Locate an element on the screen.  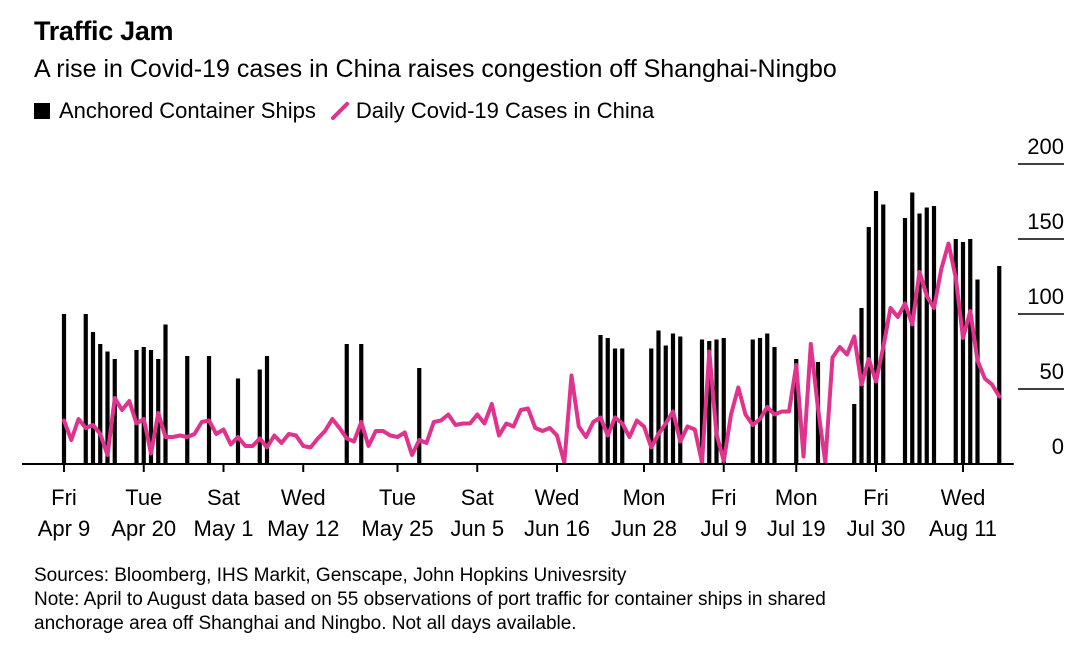
y-tick-label: 50 is located at coordinates (1052, 371).